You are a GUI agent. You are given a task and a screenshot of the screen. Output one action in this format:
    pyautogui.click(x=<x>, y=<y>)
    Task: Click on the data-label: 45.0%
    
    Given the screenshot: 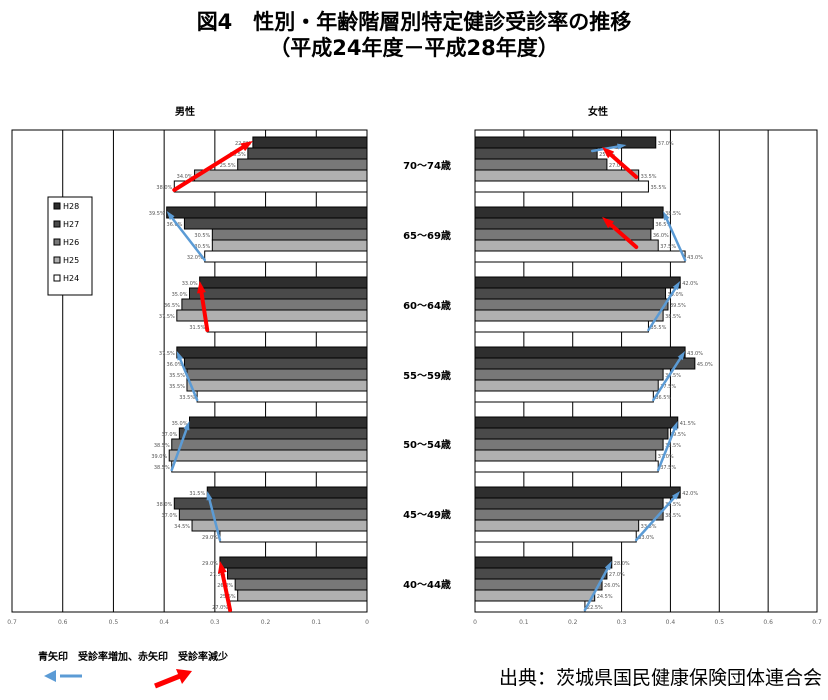 What is the action you would take?
    pyautogui.click(x=705, y=365)
    